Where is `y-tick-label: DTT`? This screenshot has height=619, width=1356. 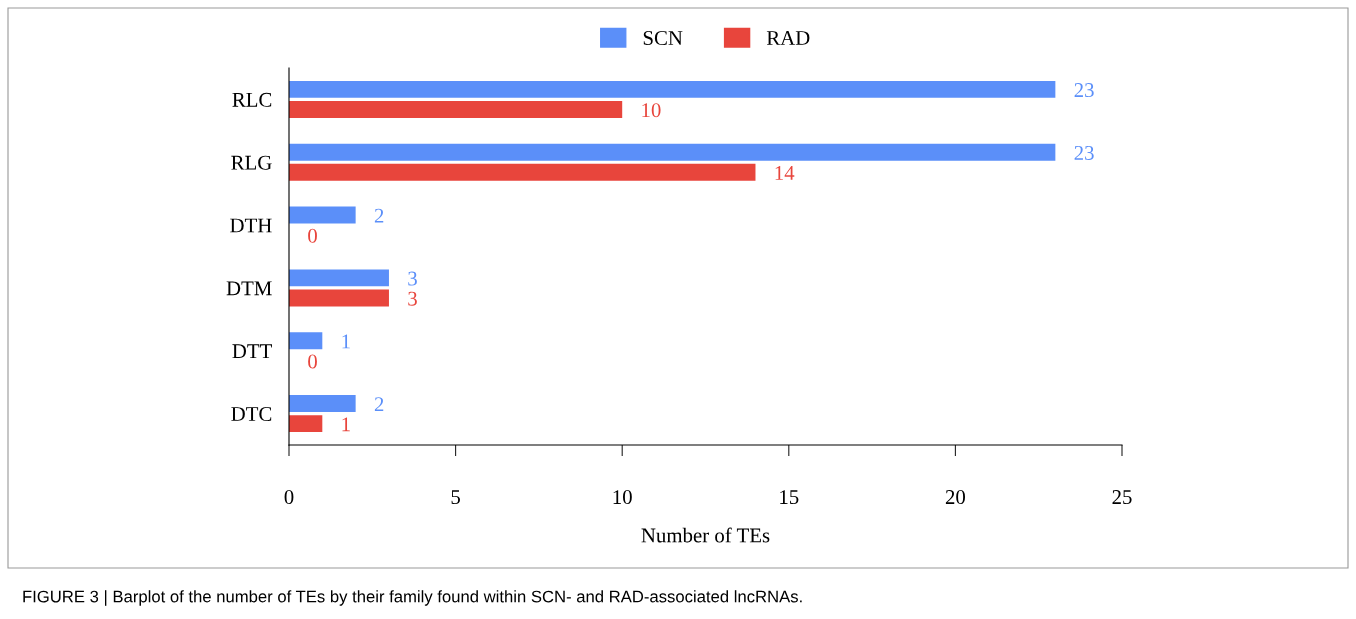
y-tick-label: DTT is located at coordinates (252, 351).